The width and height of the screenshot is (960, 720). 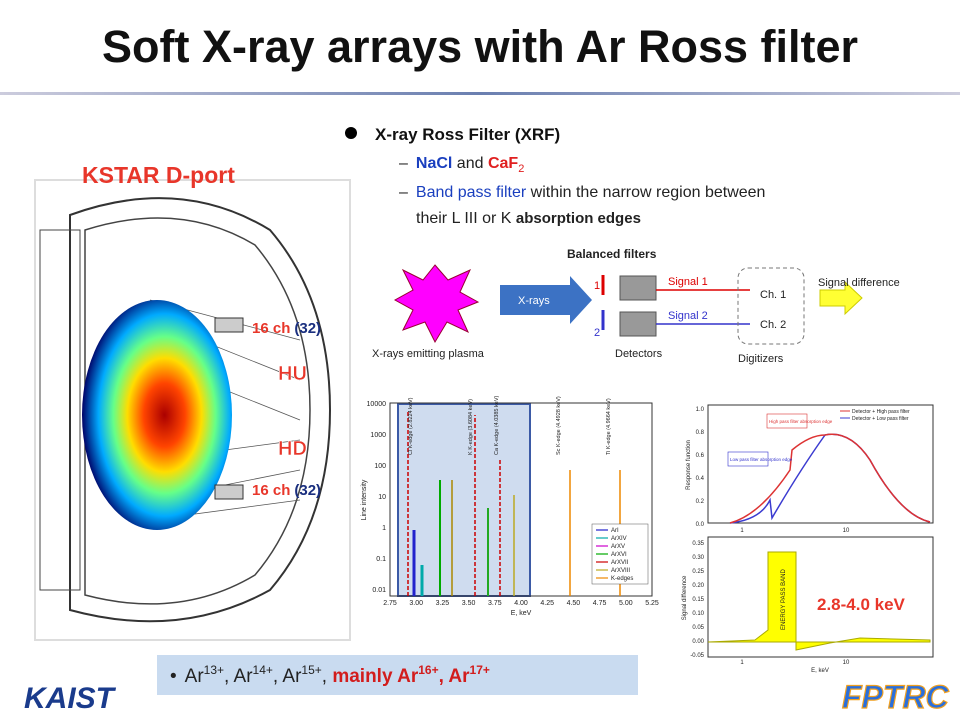 What do you see at coordinates (597, 286) in the screenshot?
I see `diagram-text: 1` at bounding box center [597, 286].